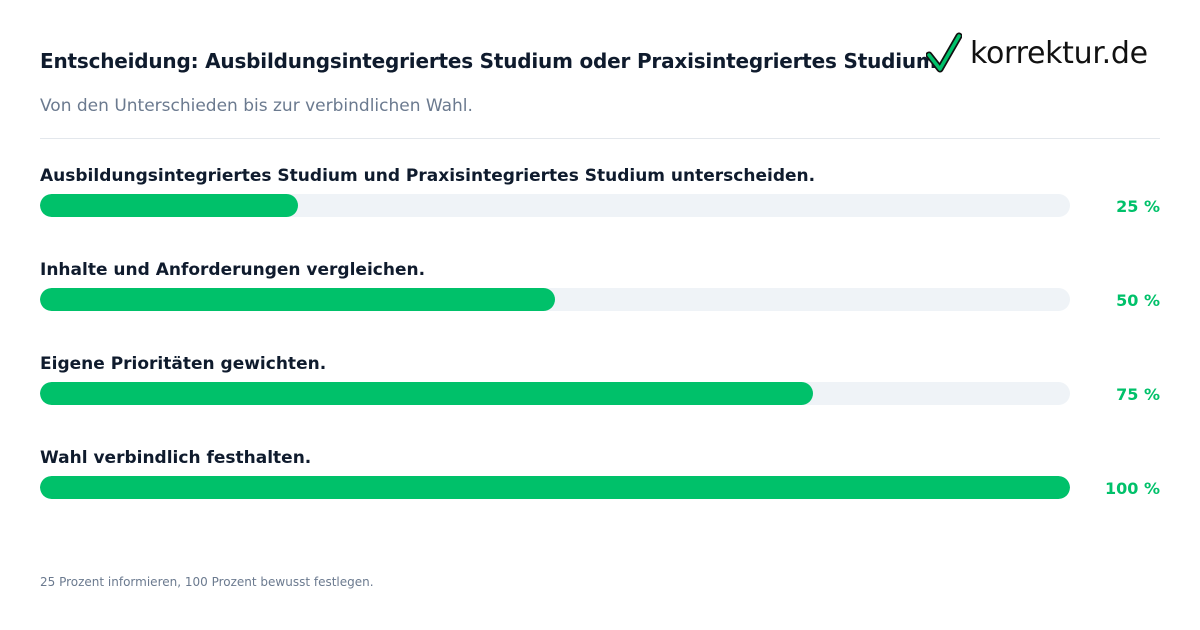 The width and height of the screenshot is (1200, 630). Describe the element at coordinates (1138, 394) in the screenshot. I see `value-label: 75 %` at that location.